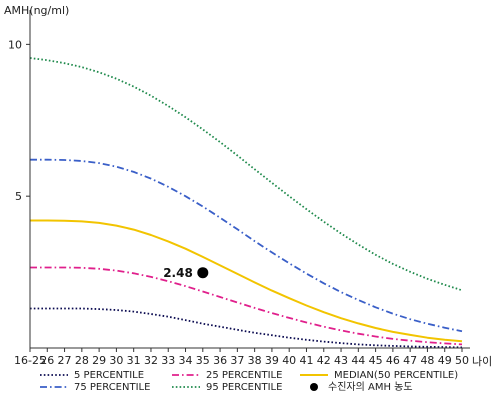  Describe the element at coordinates (36, 10) in the screenshot. I see `y-axis-label: AMH(ng/ml)` at that location.